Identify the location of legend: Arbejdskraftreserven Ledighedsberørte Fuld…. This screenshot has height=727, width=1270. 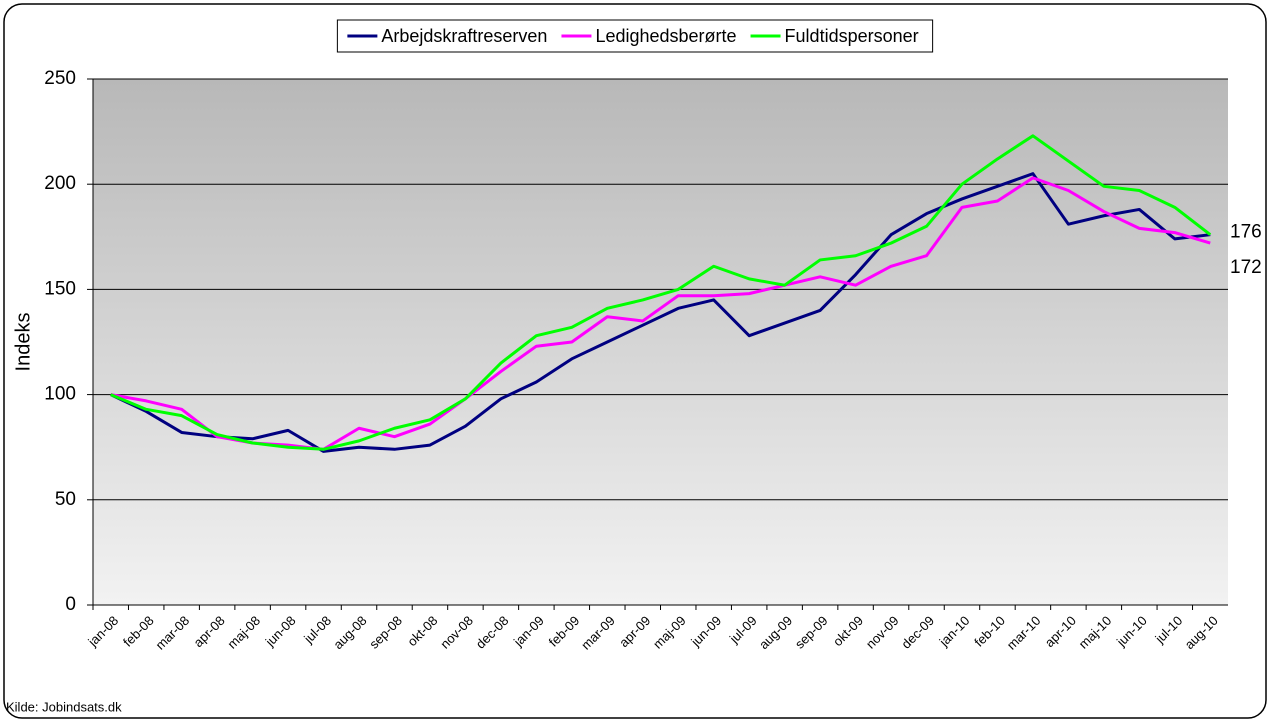
(635, 36).